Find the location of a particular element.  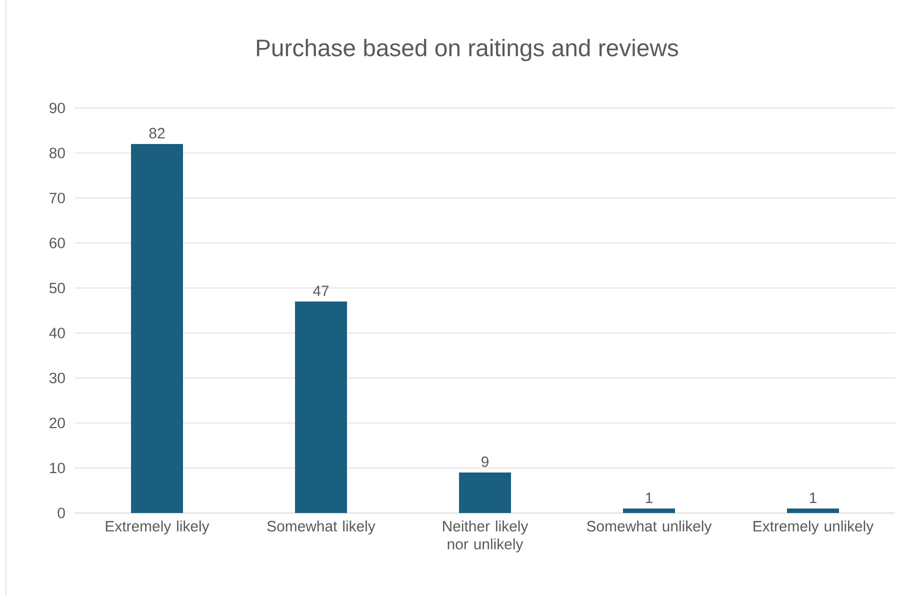

data-label: 82 is located at coordinates (157, 133).